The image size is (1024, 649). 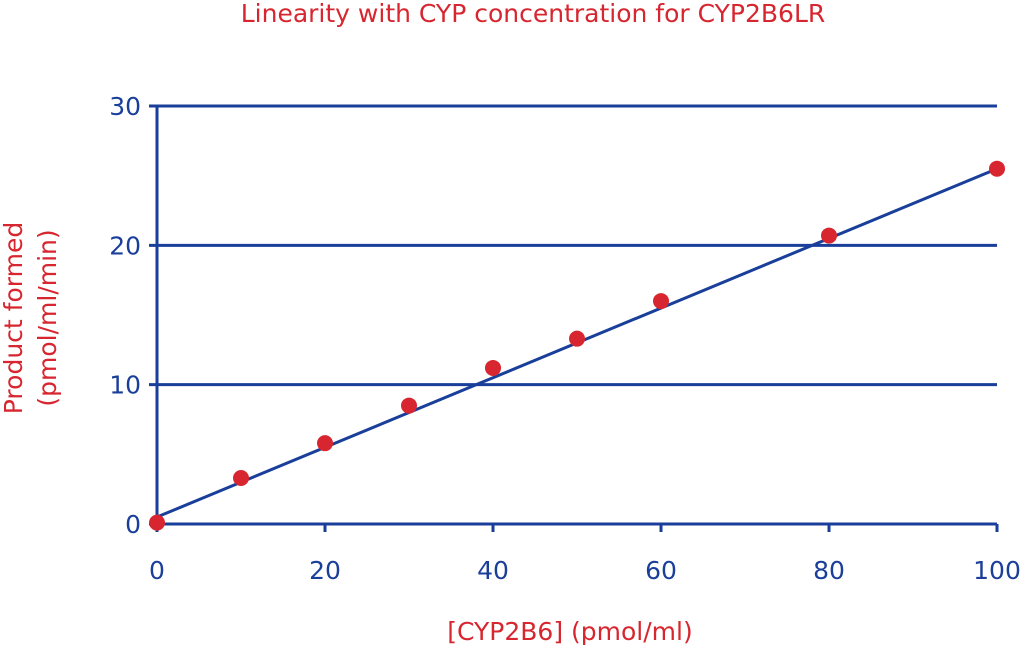 What do you see at coordinates (325, 570) in the screenshot?
I see `x-tick-label: 20` at bounding box center [325, 570].